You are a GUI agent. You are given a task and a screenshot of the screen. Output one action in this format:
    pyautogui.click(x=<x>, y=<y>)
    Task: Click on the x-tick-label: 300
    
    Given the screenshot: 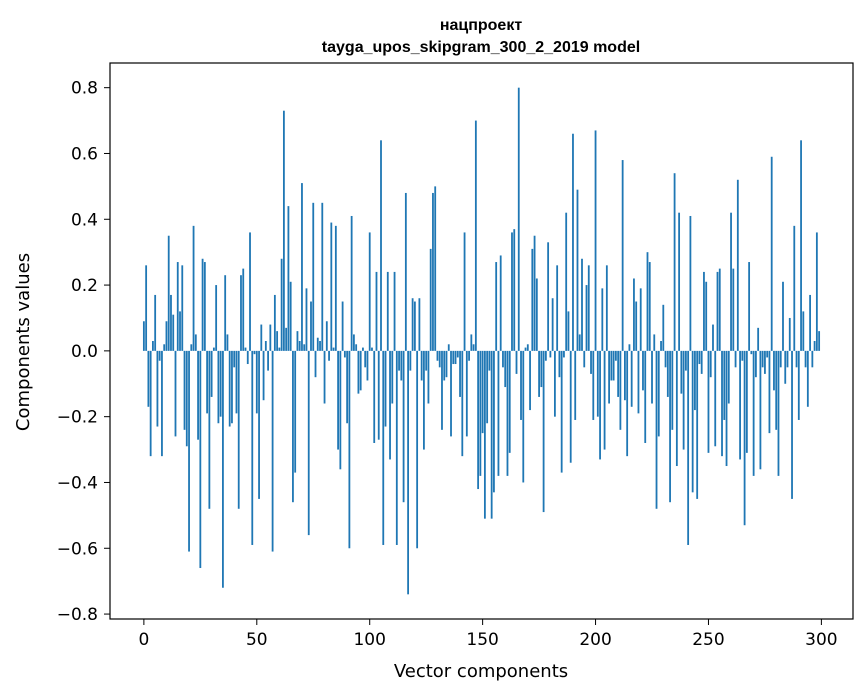 What is the action you would take?
    pyautogui.click(x=821, y=640)
    